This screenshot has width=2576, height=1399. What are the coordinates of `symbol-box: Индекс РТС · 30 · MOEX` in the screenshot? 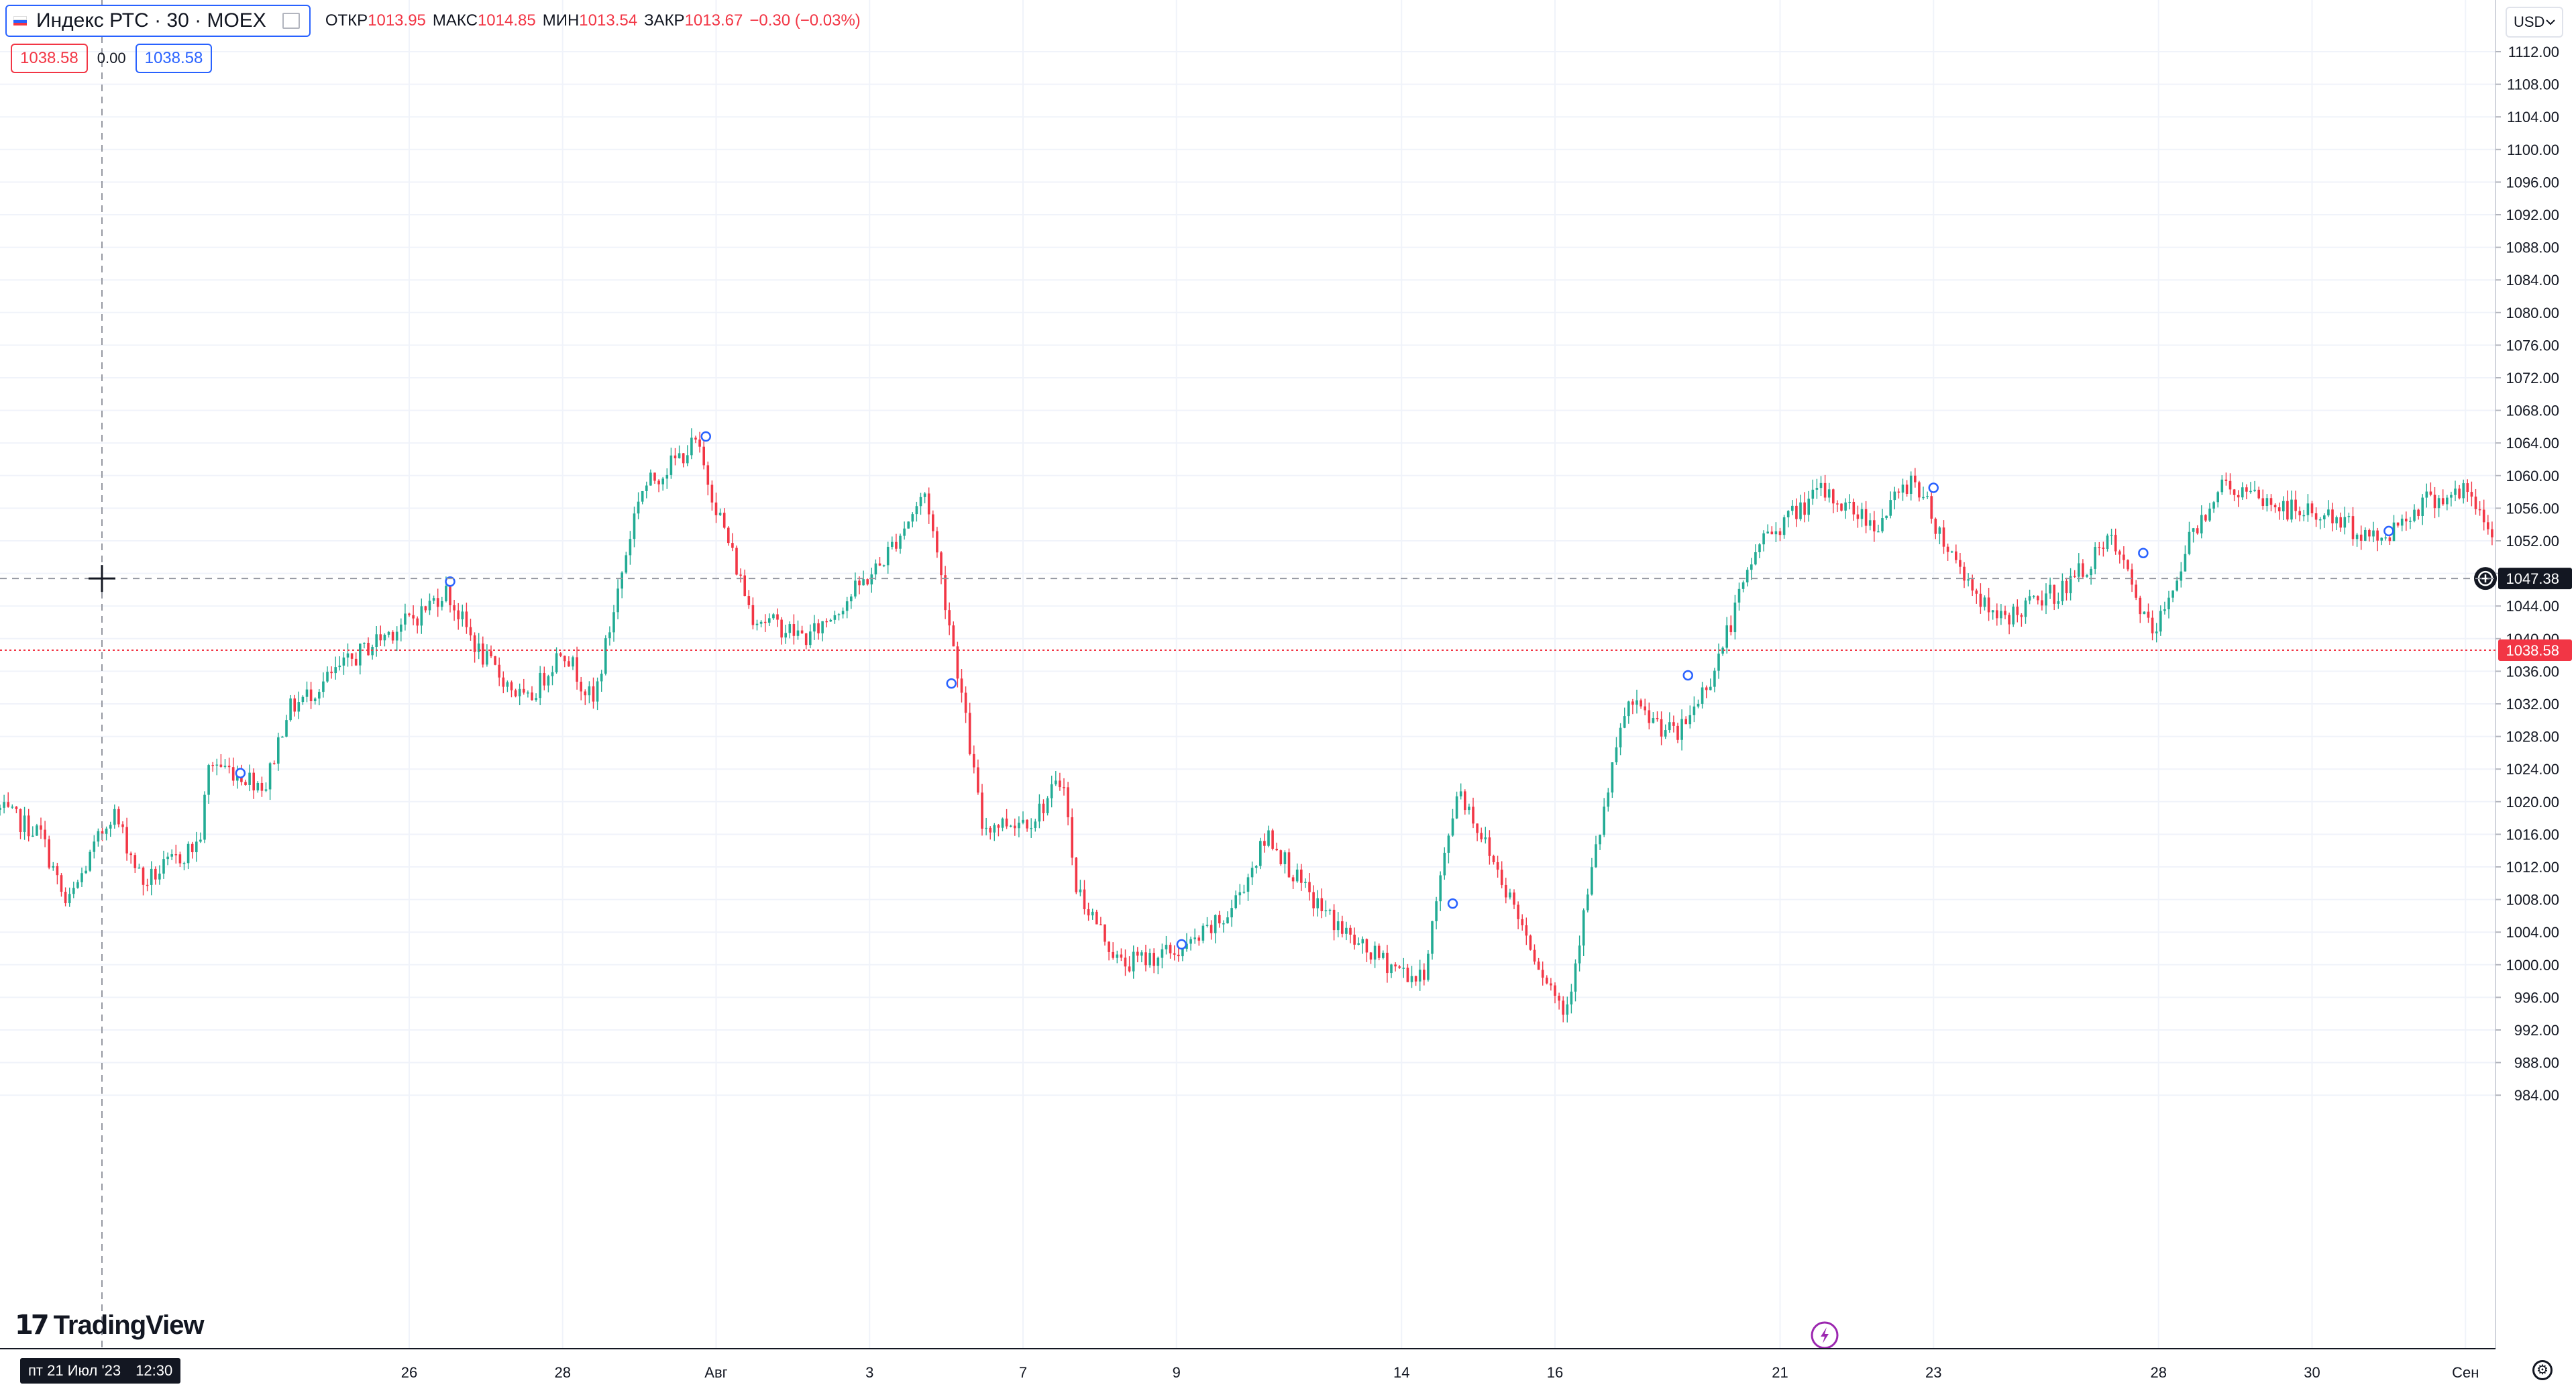 It's located at (158, 21).